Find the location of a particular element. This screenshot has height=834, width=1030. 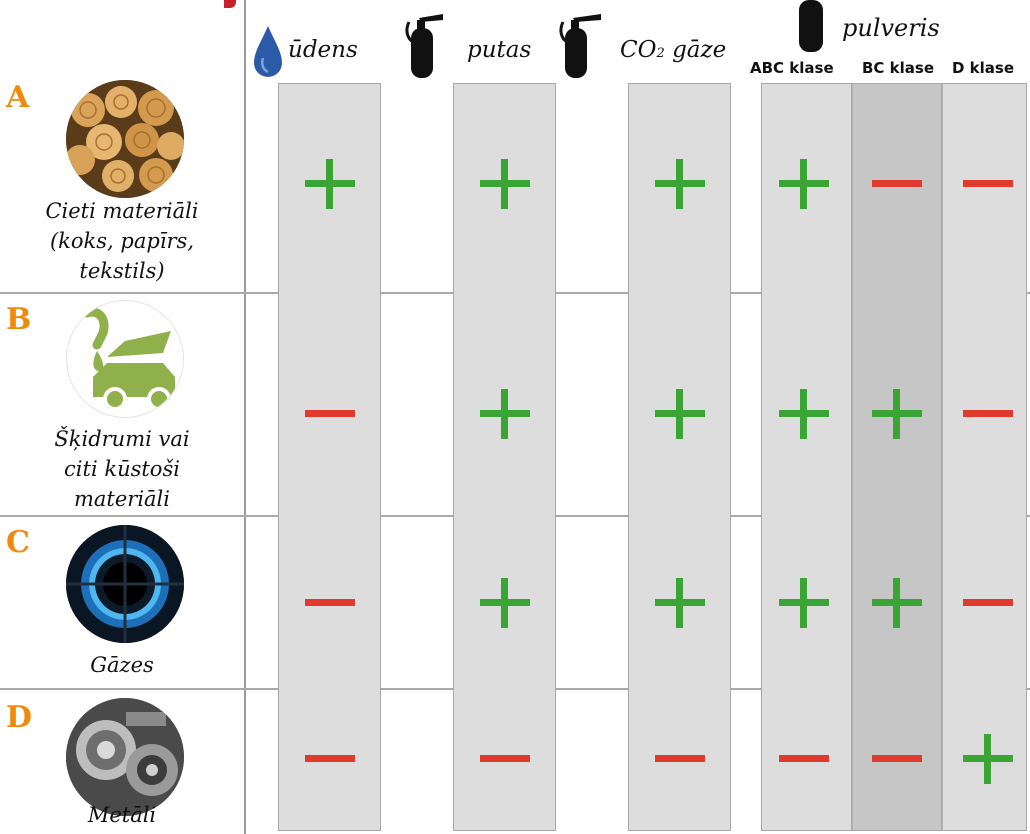

header-water: ūdens is located at coordinates (323, 50).